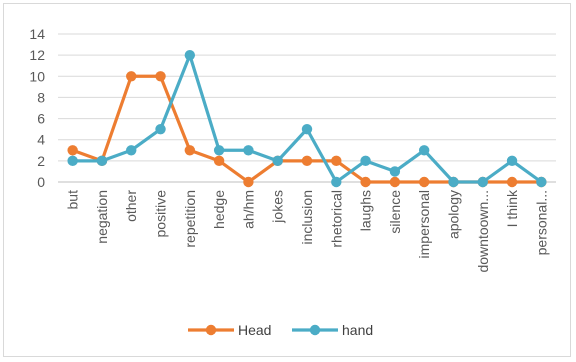  I want to click on x-tick-label: other, so click(131, 206).